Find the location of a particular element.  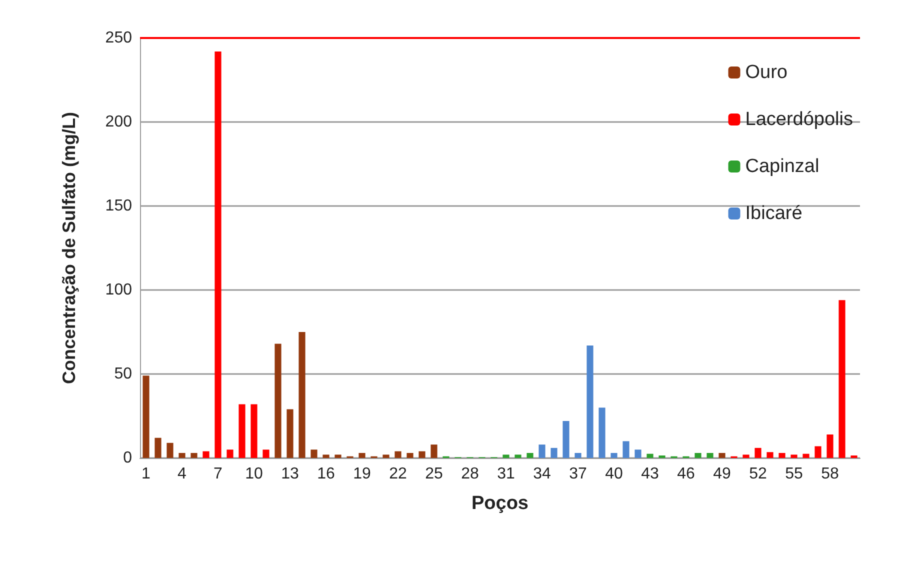

x-tick-label: 40 is located at coordinates (614, 474).